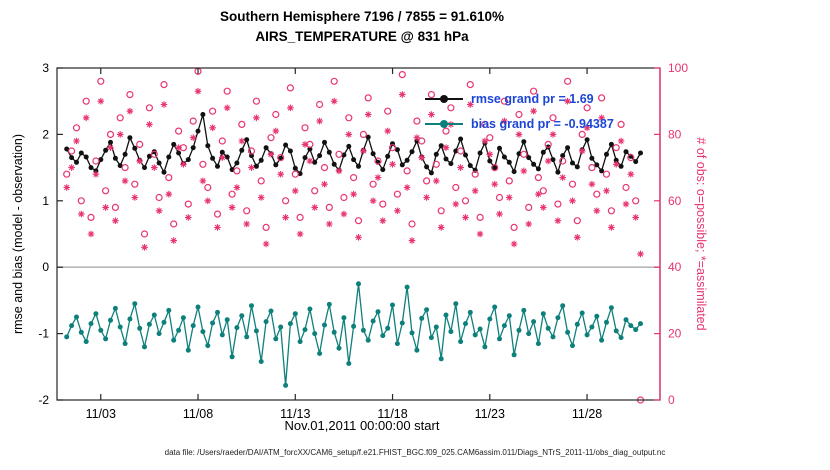  Describe the element at coordinates (45, 68) in the screenshot. I see `svg-text: 3` at that location.